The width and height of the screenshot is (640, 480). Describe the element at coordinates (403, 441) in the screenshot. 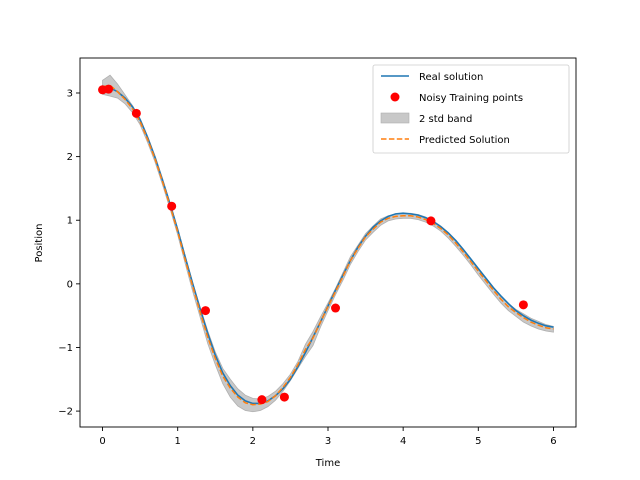

I see `x-tick-label: 4` at that location.